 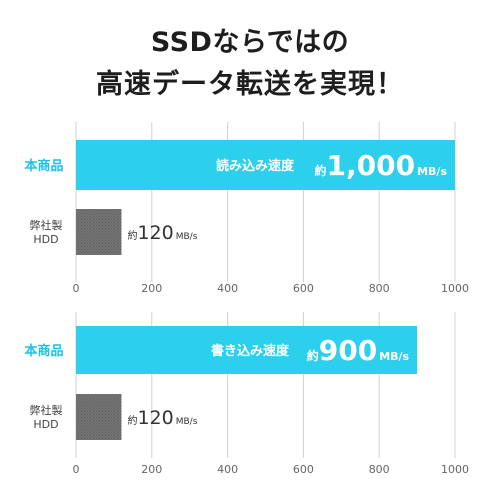 What do you see at coordinates (250, 351) in the screenshot?
I see `bar-caption: 書き込み速度` at bounding box center [250, 351].